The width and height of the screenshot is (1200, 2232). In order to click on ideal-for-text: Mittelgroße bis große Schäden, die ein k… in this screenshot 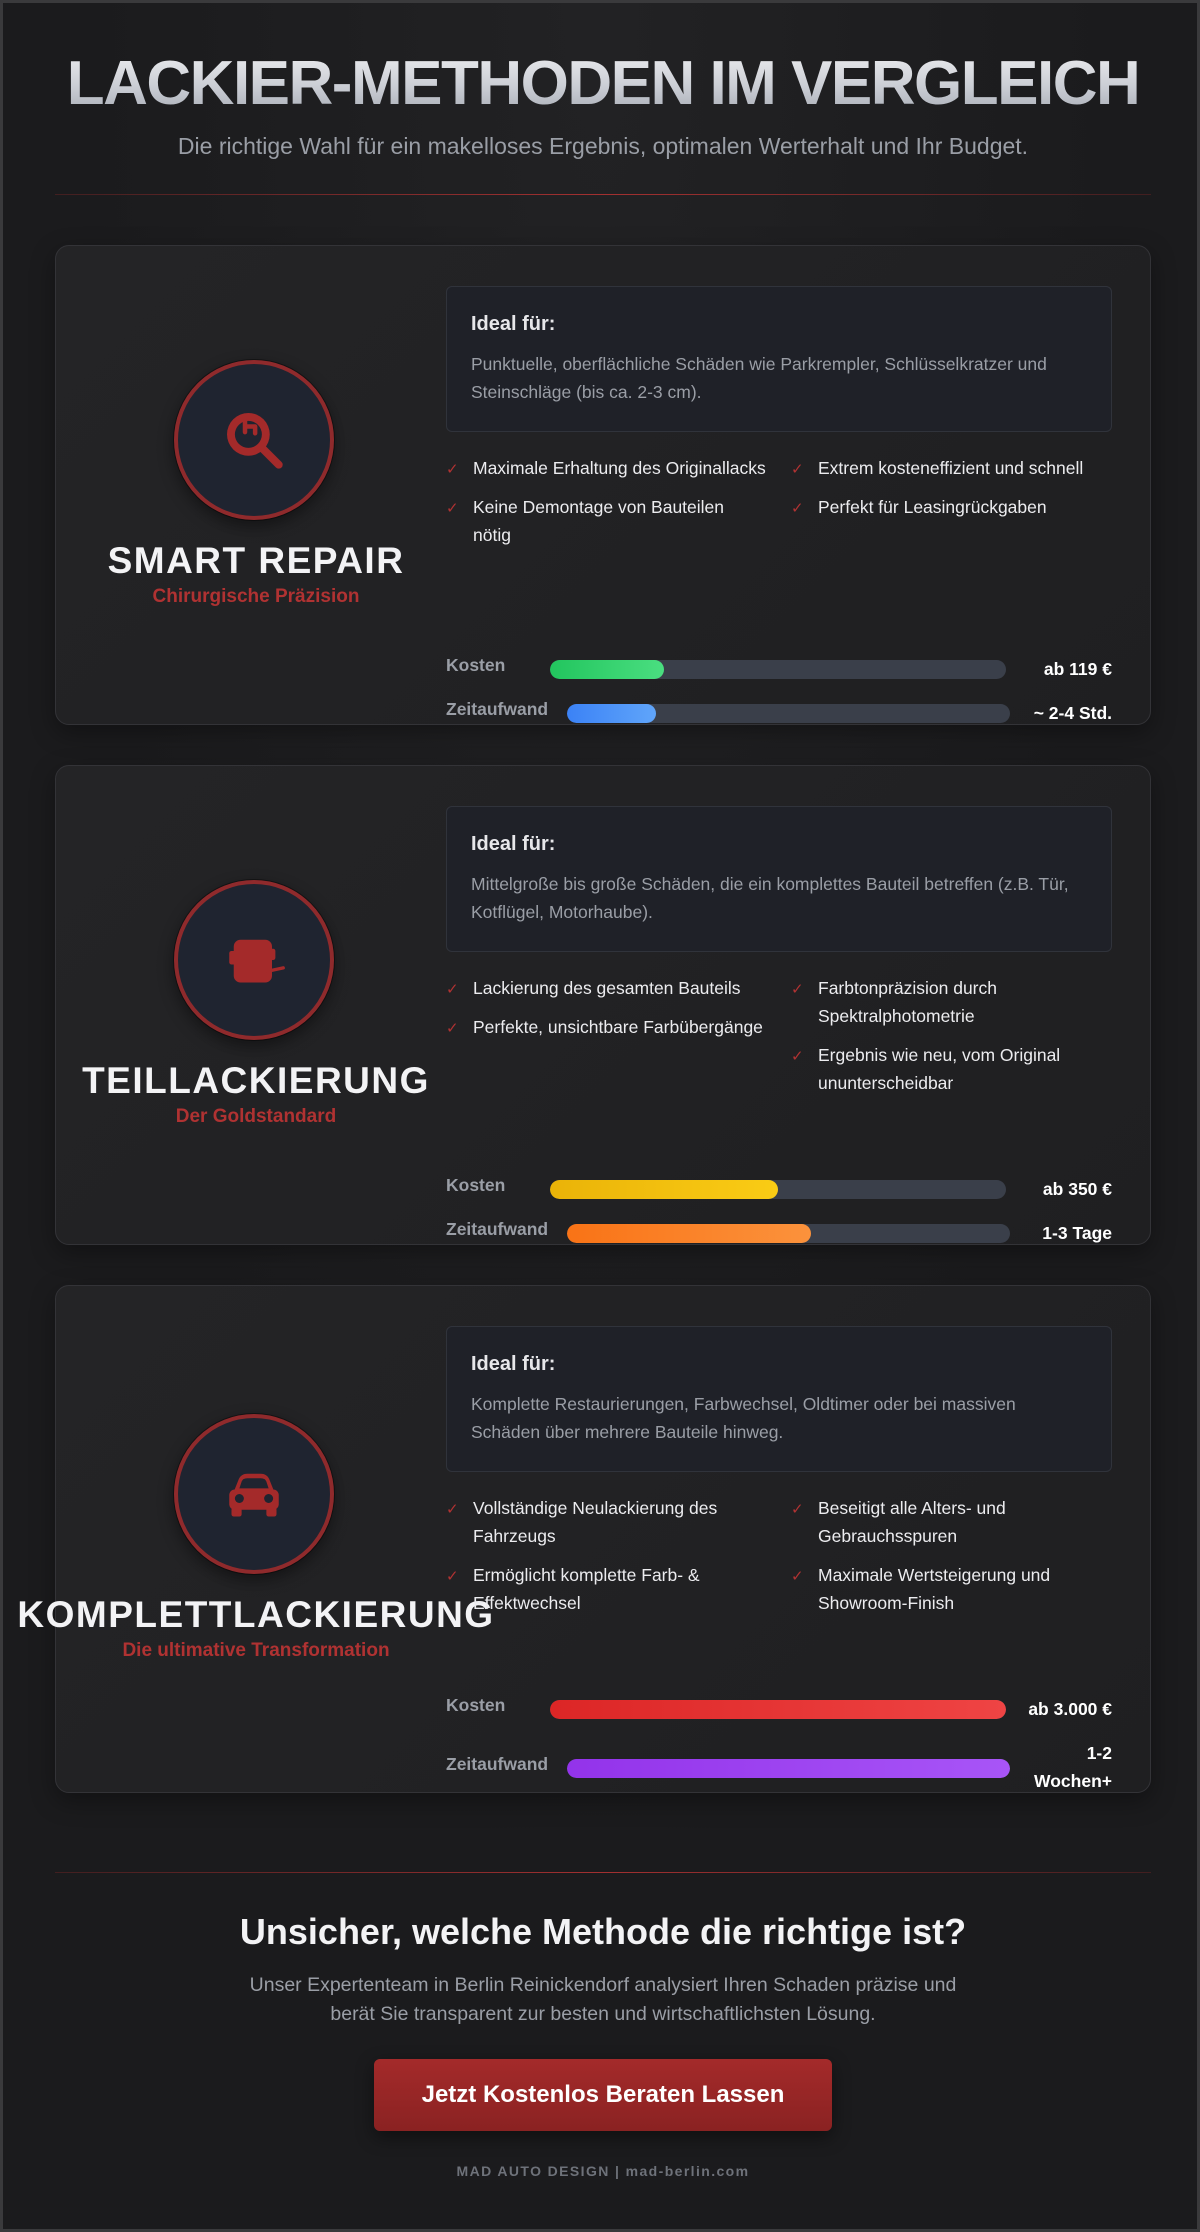, I will do `click(770, 898)`.